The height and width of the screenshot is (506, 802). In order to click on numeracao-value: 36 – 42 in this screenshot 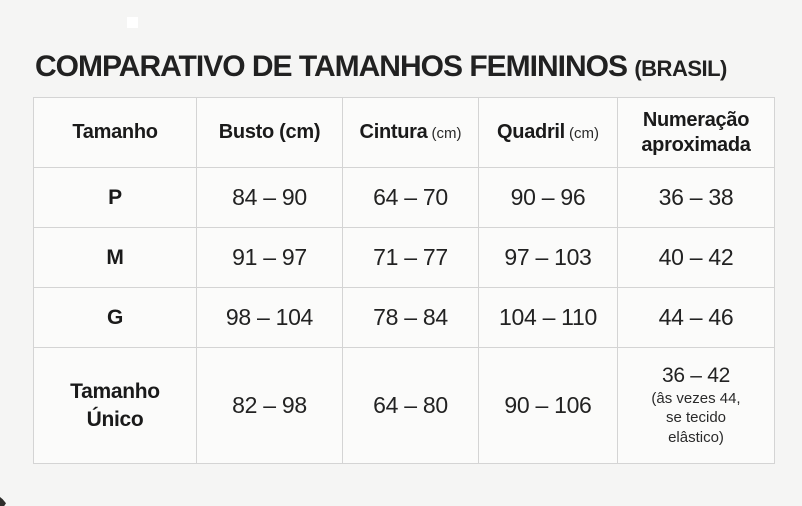, I will do `click(696, 375)`.